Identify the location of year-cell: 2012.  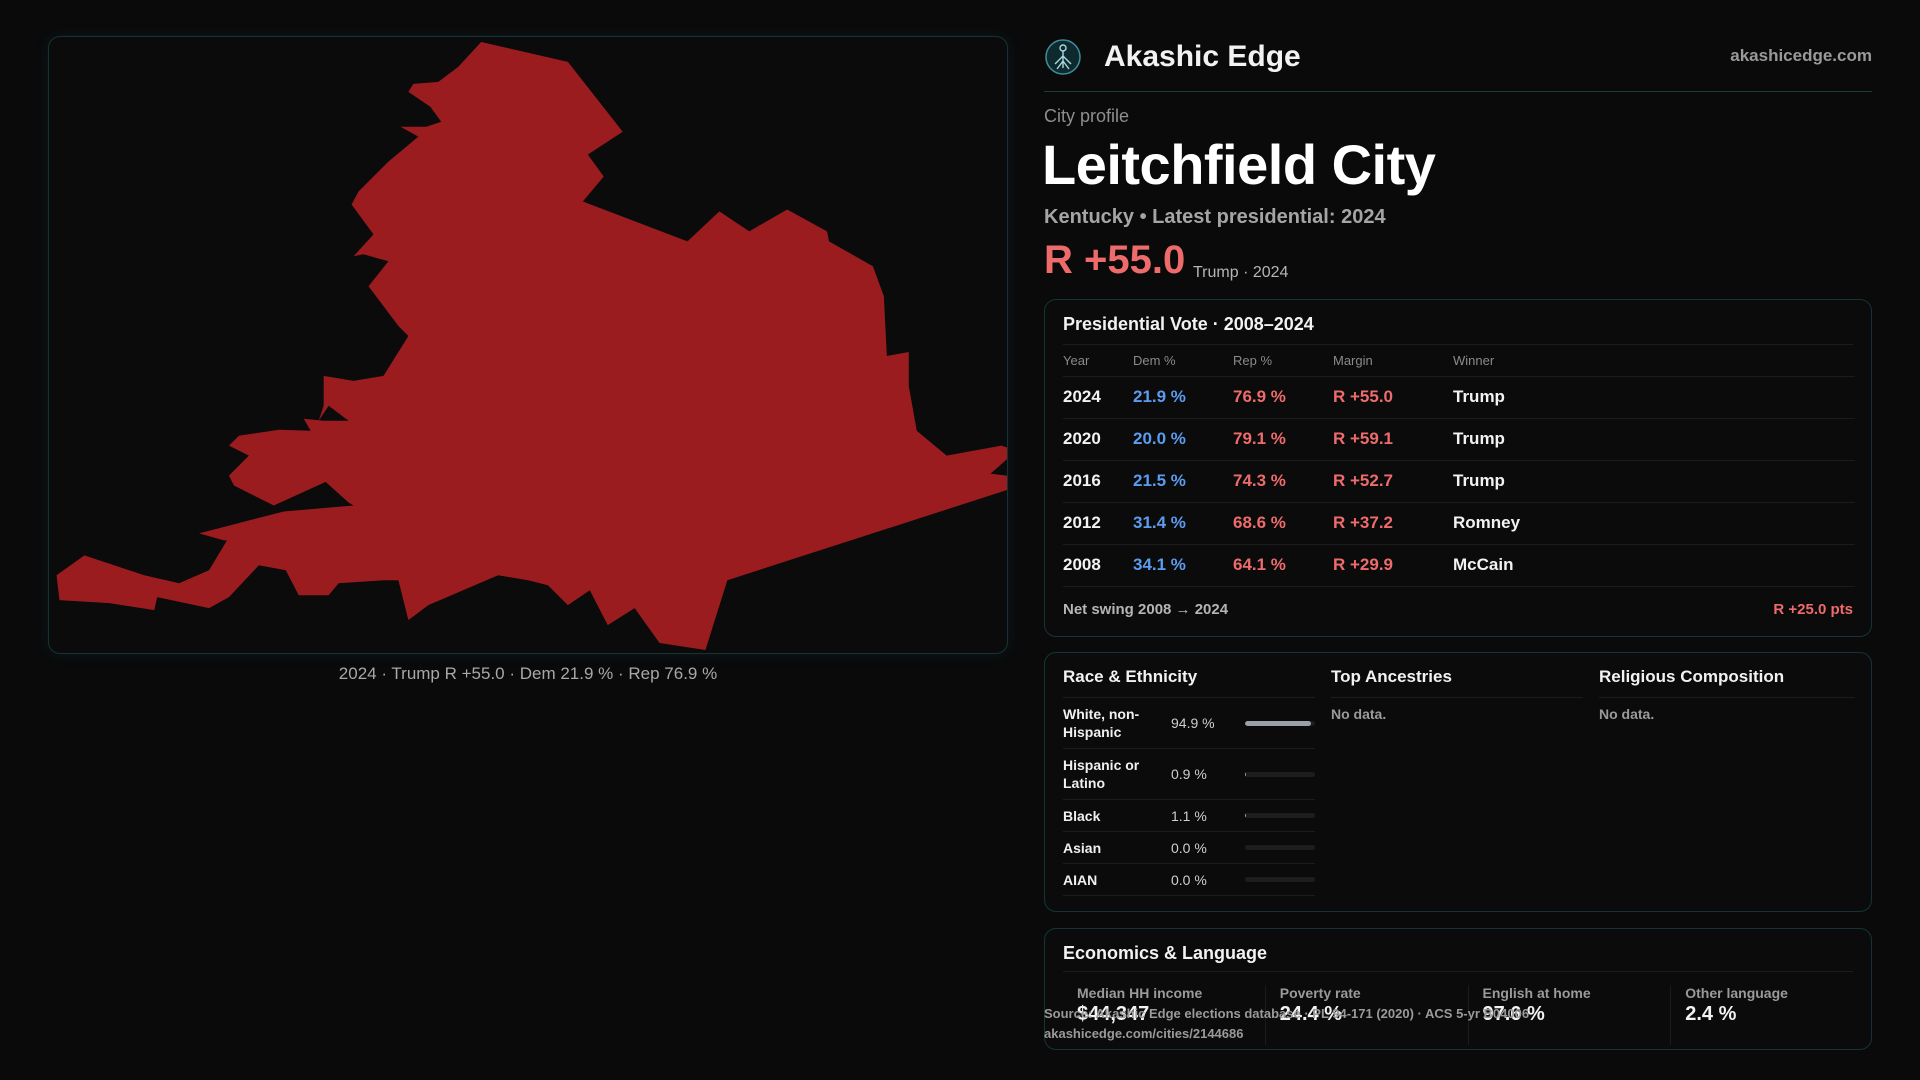
(1098, 523).